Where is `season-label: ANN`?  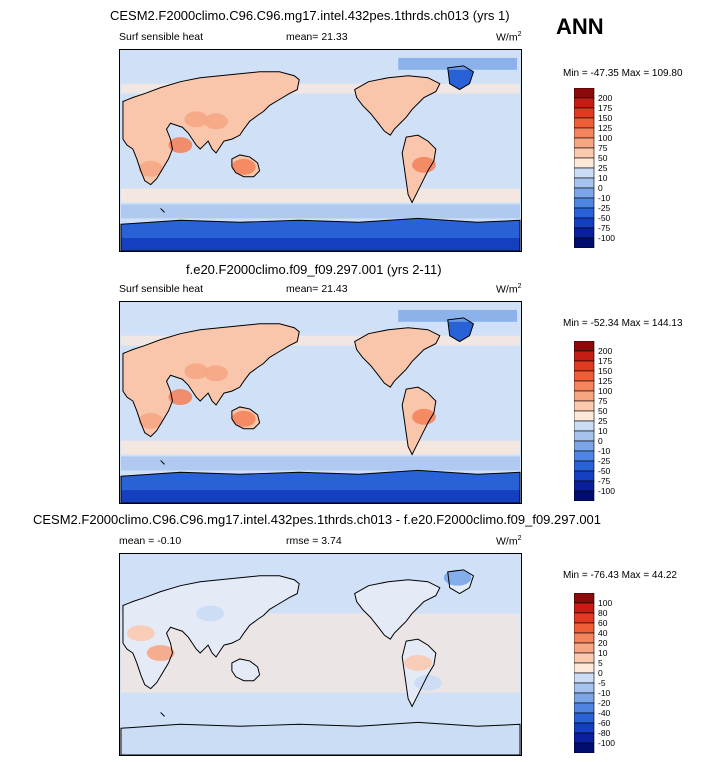 season-label: ANN is located at coordinates (580, 26).